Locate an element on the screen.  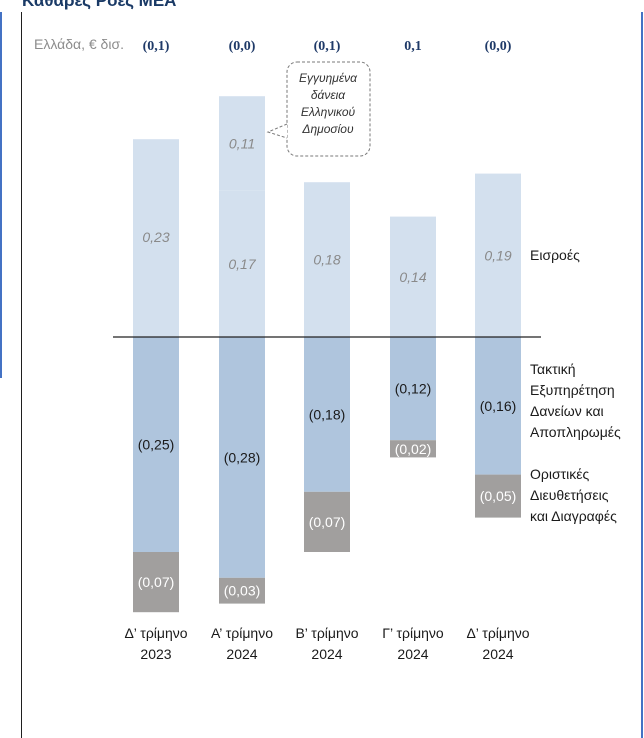
category-label: Β’ τρίμηνο is located at coordinates (326, 633).